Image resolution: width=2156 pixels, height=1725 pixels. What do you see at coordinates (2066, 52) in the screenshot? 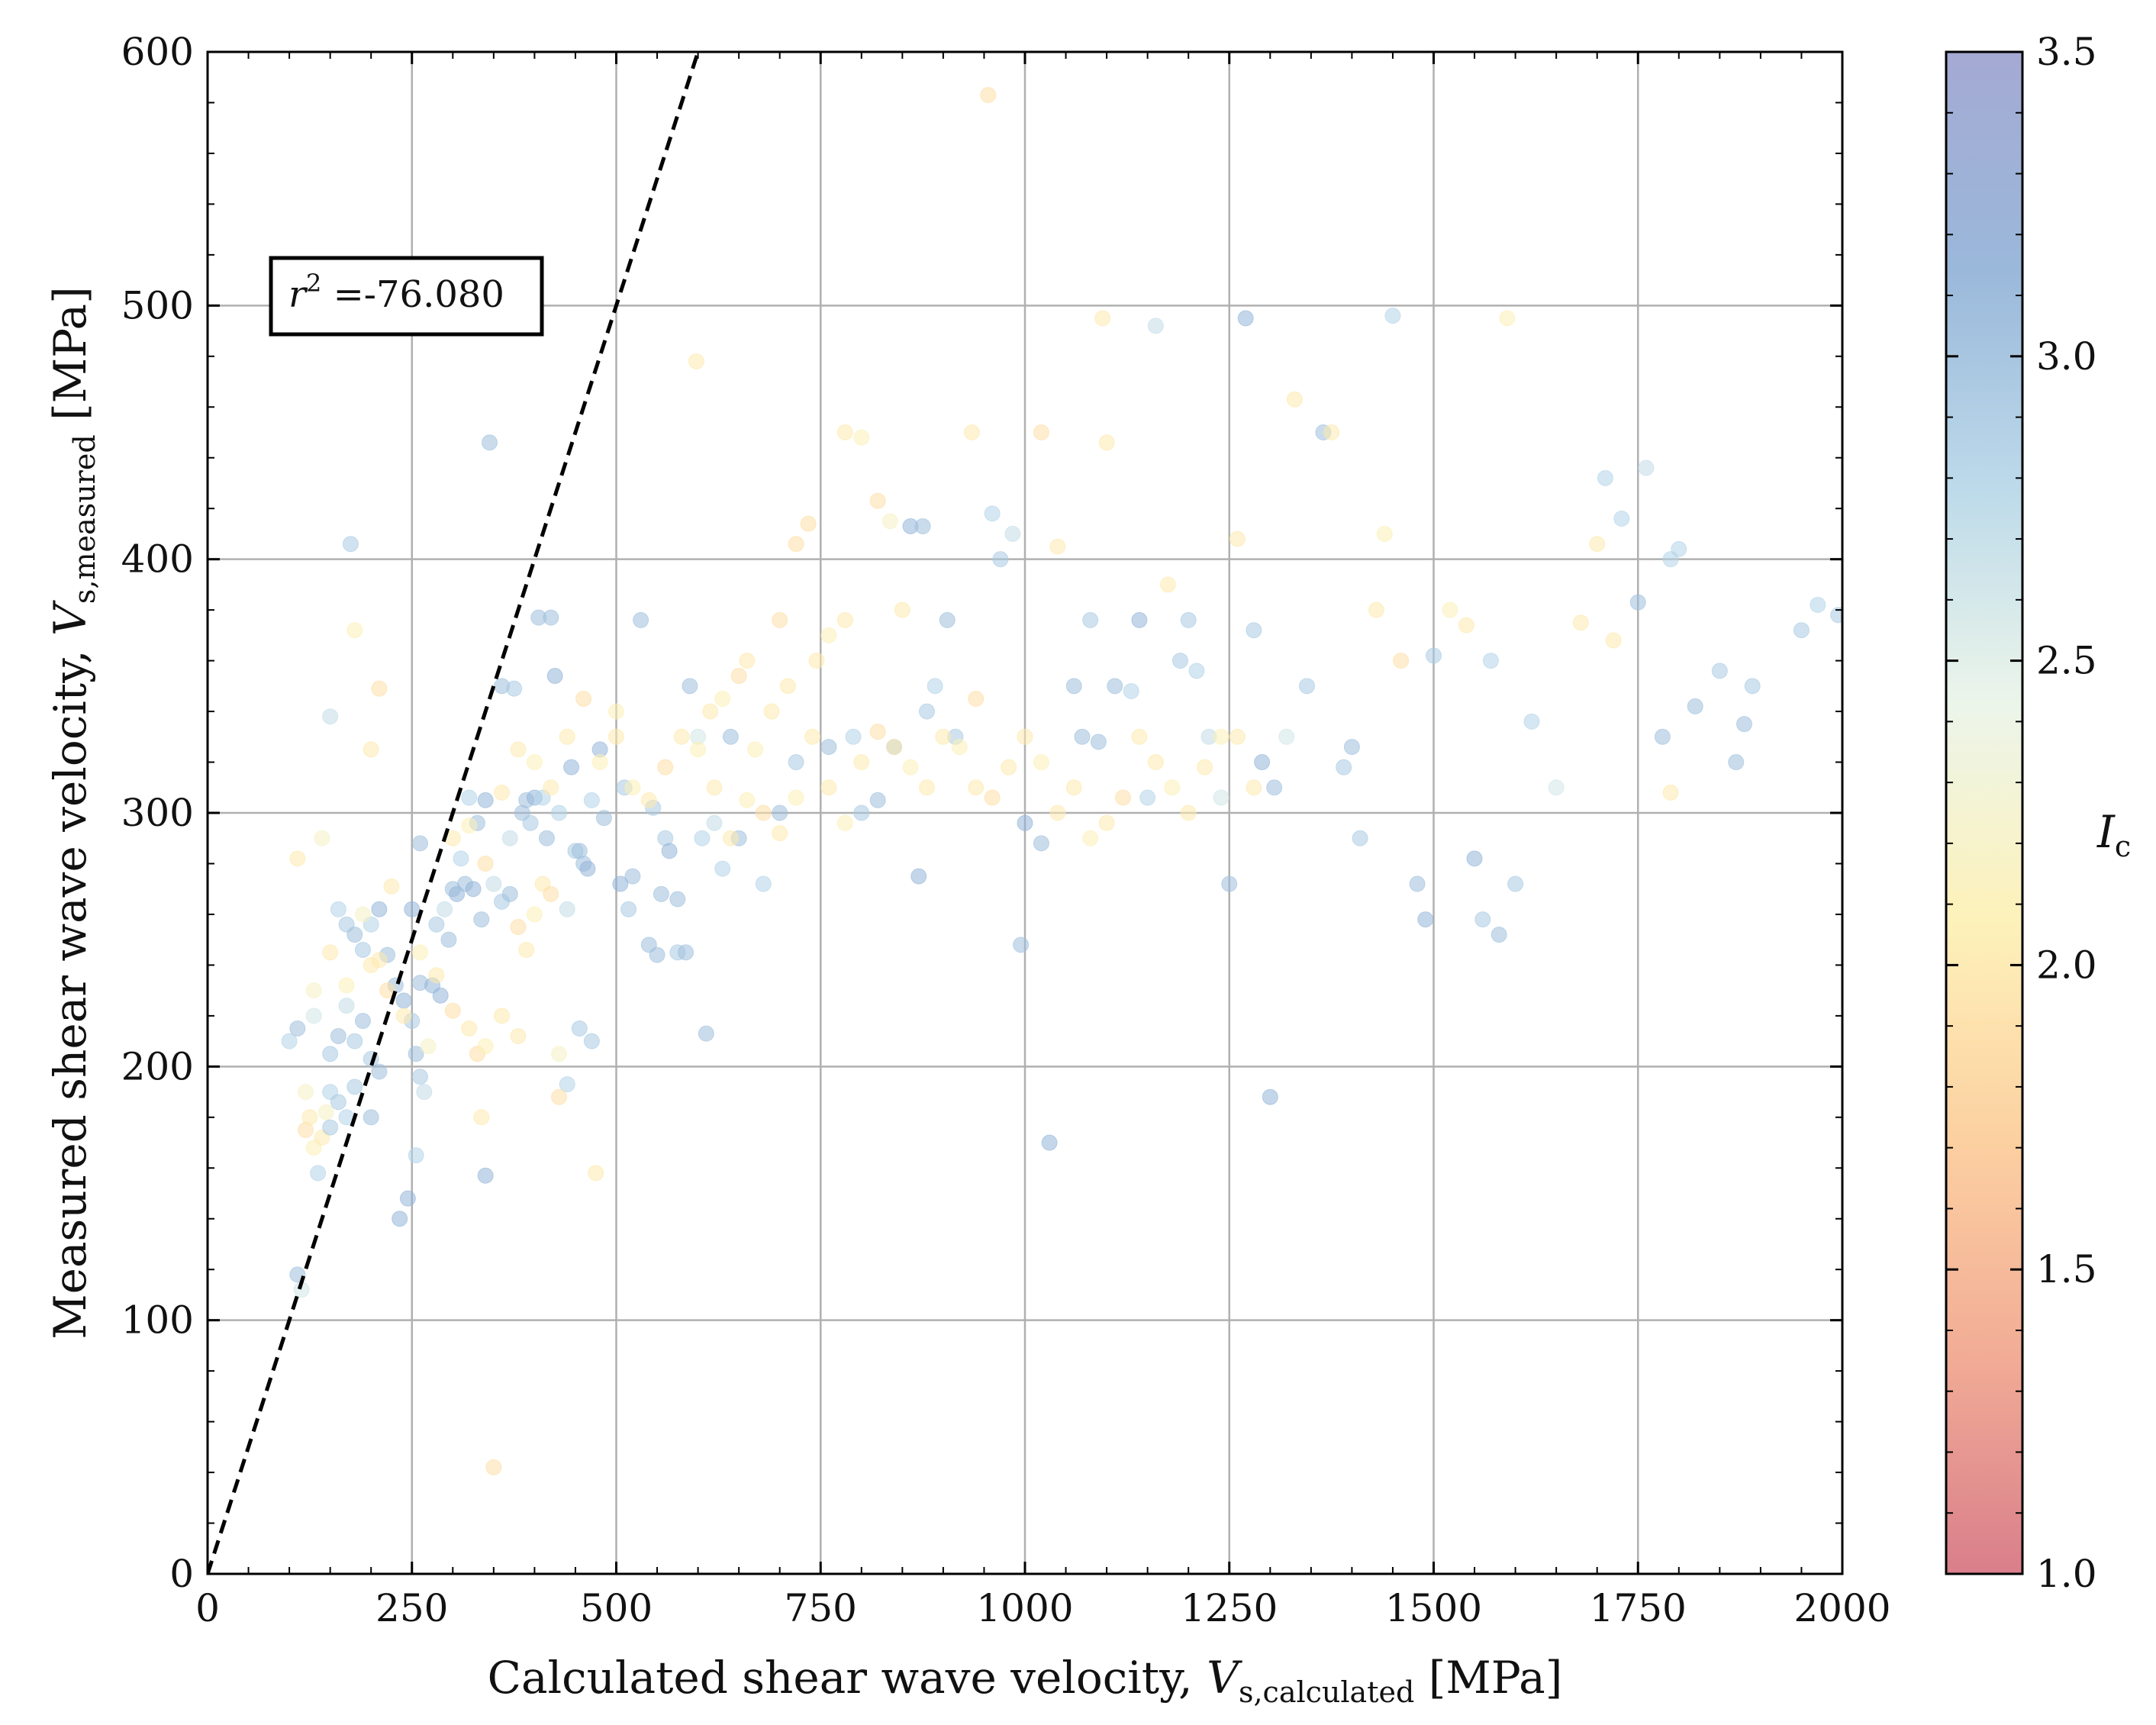
I see `colorbar-tick-label: 3.5` at bounding box center [2066, 52].